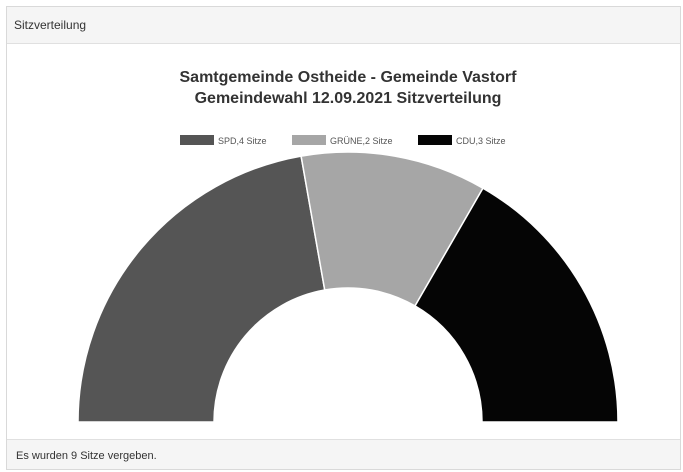  Describe the element at coordinates (361, 141) in the screenshot. I see `legend-label-1: GRÜNE,2 Sitze` at that location.